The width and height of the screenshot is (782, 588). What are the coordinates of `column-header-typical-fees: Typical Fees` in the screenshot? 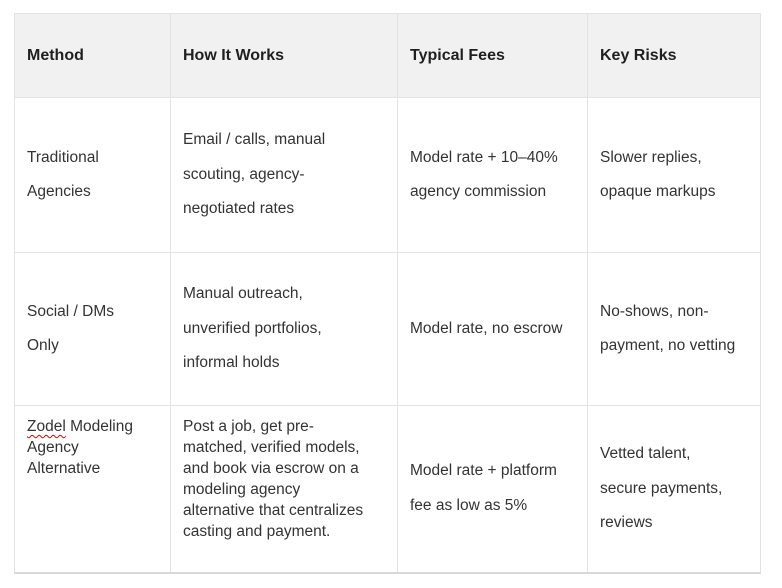 It's located at (492, 55).